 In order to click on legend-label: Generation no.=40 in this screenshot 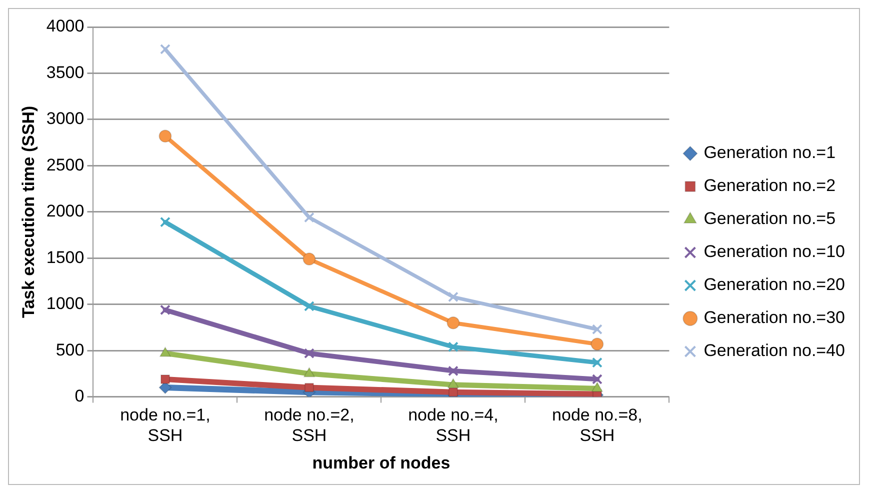, I will do `click(775, 350)`.